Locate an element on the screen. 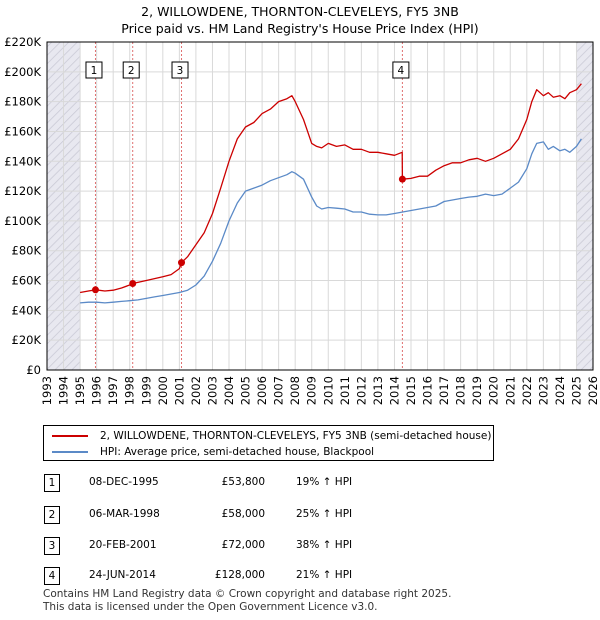 The width and height of the screenshot is (600, 620). x-tick-label: 2007 is located at coordinates (279, 390).